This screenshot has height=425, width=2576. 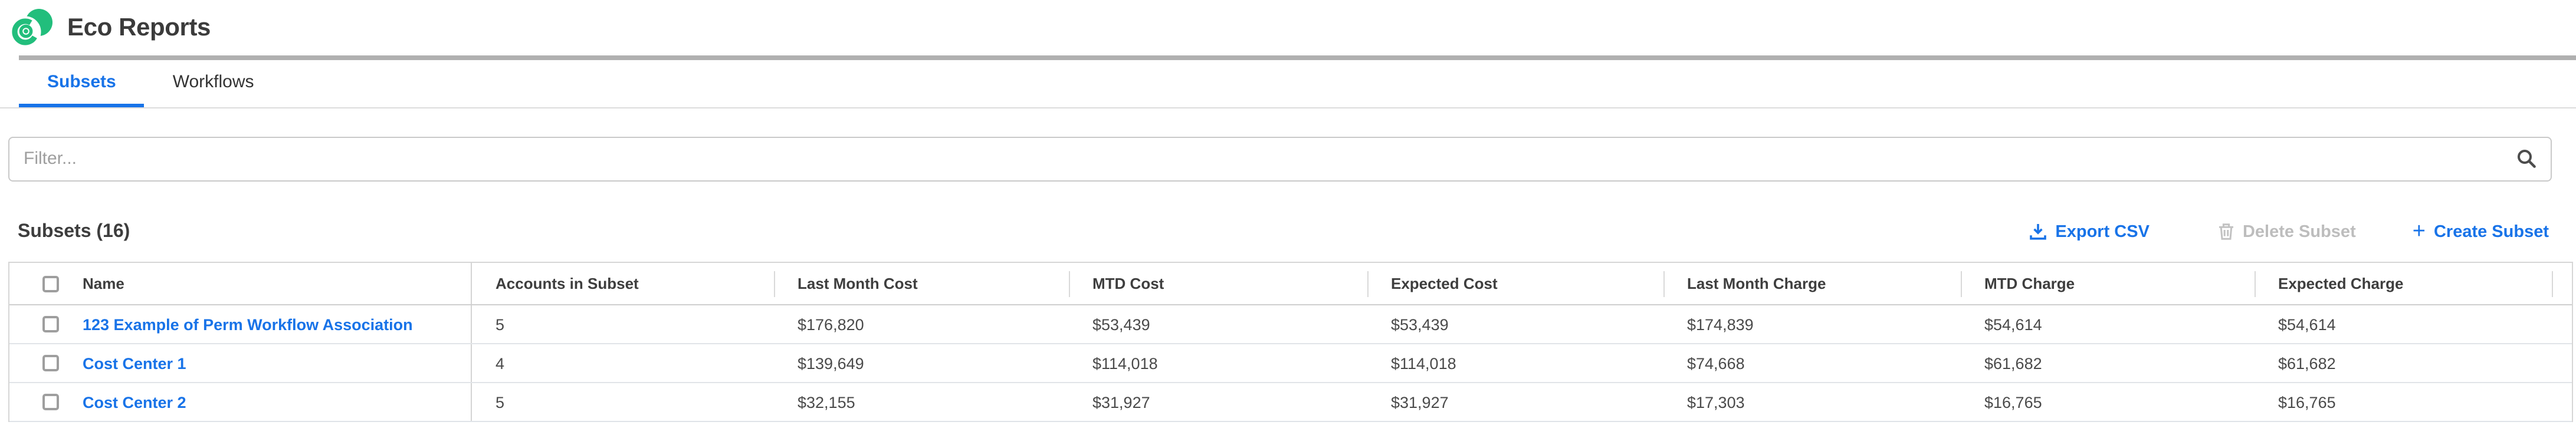 What do you see at coordinates (2287, 231) in the screenshot?
I see `delete-subset-button: Delete Subset` at bounding box center [2287, 231].